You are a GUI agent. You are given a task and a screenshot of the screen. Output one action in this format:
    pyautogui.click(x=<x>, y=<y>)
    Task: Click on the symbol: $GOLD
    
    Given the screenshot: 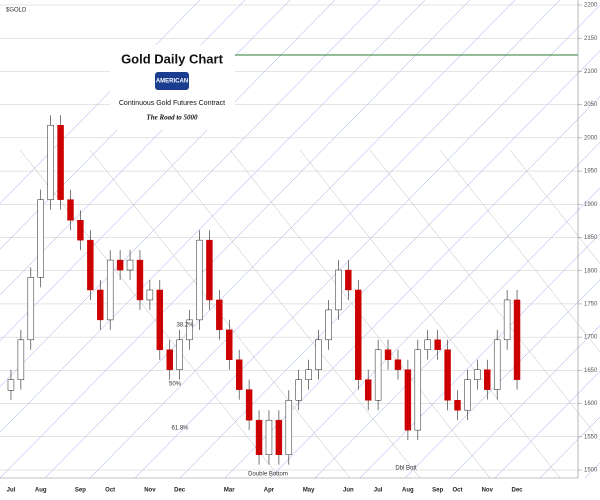 What is the action you would take?
    pyautogui.click(x=16, y=11)
    